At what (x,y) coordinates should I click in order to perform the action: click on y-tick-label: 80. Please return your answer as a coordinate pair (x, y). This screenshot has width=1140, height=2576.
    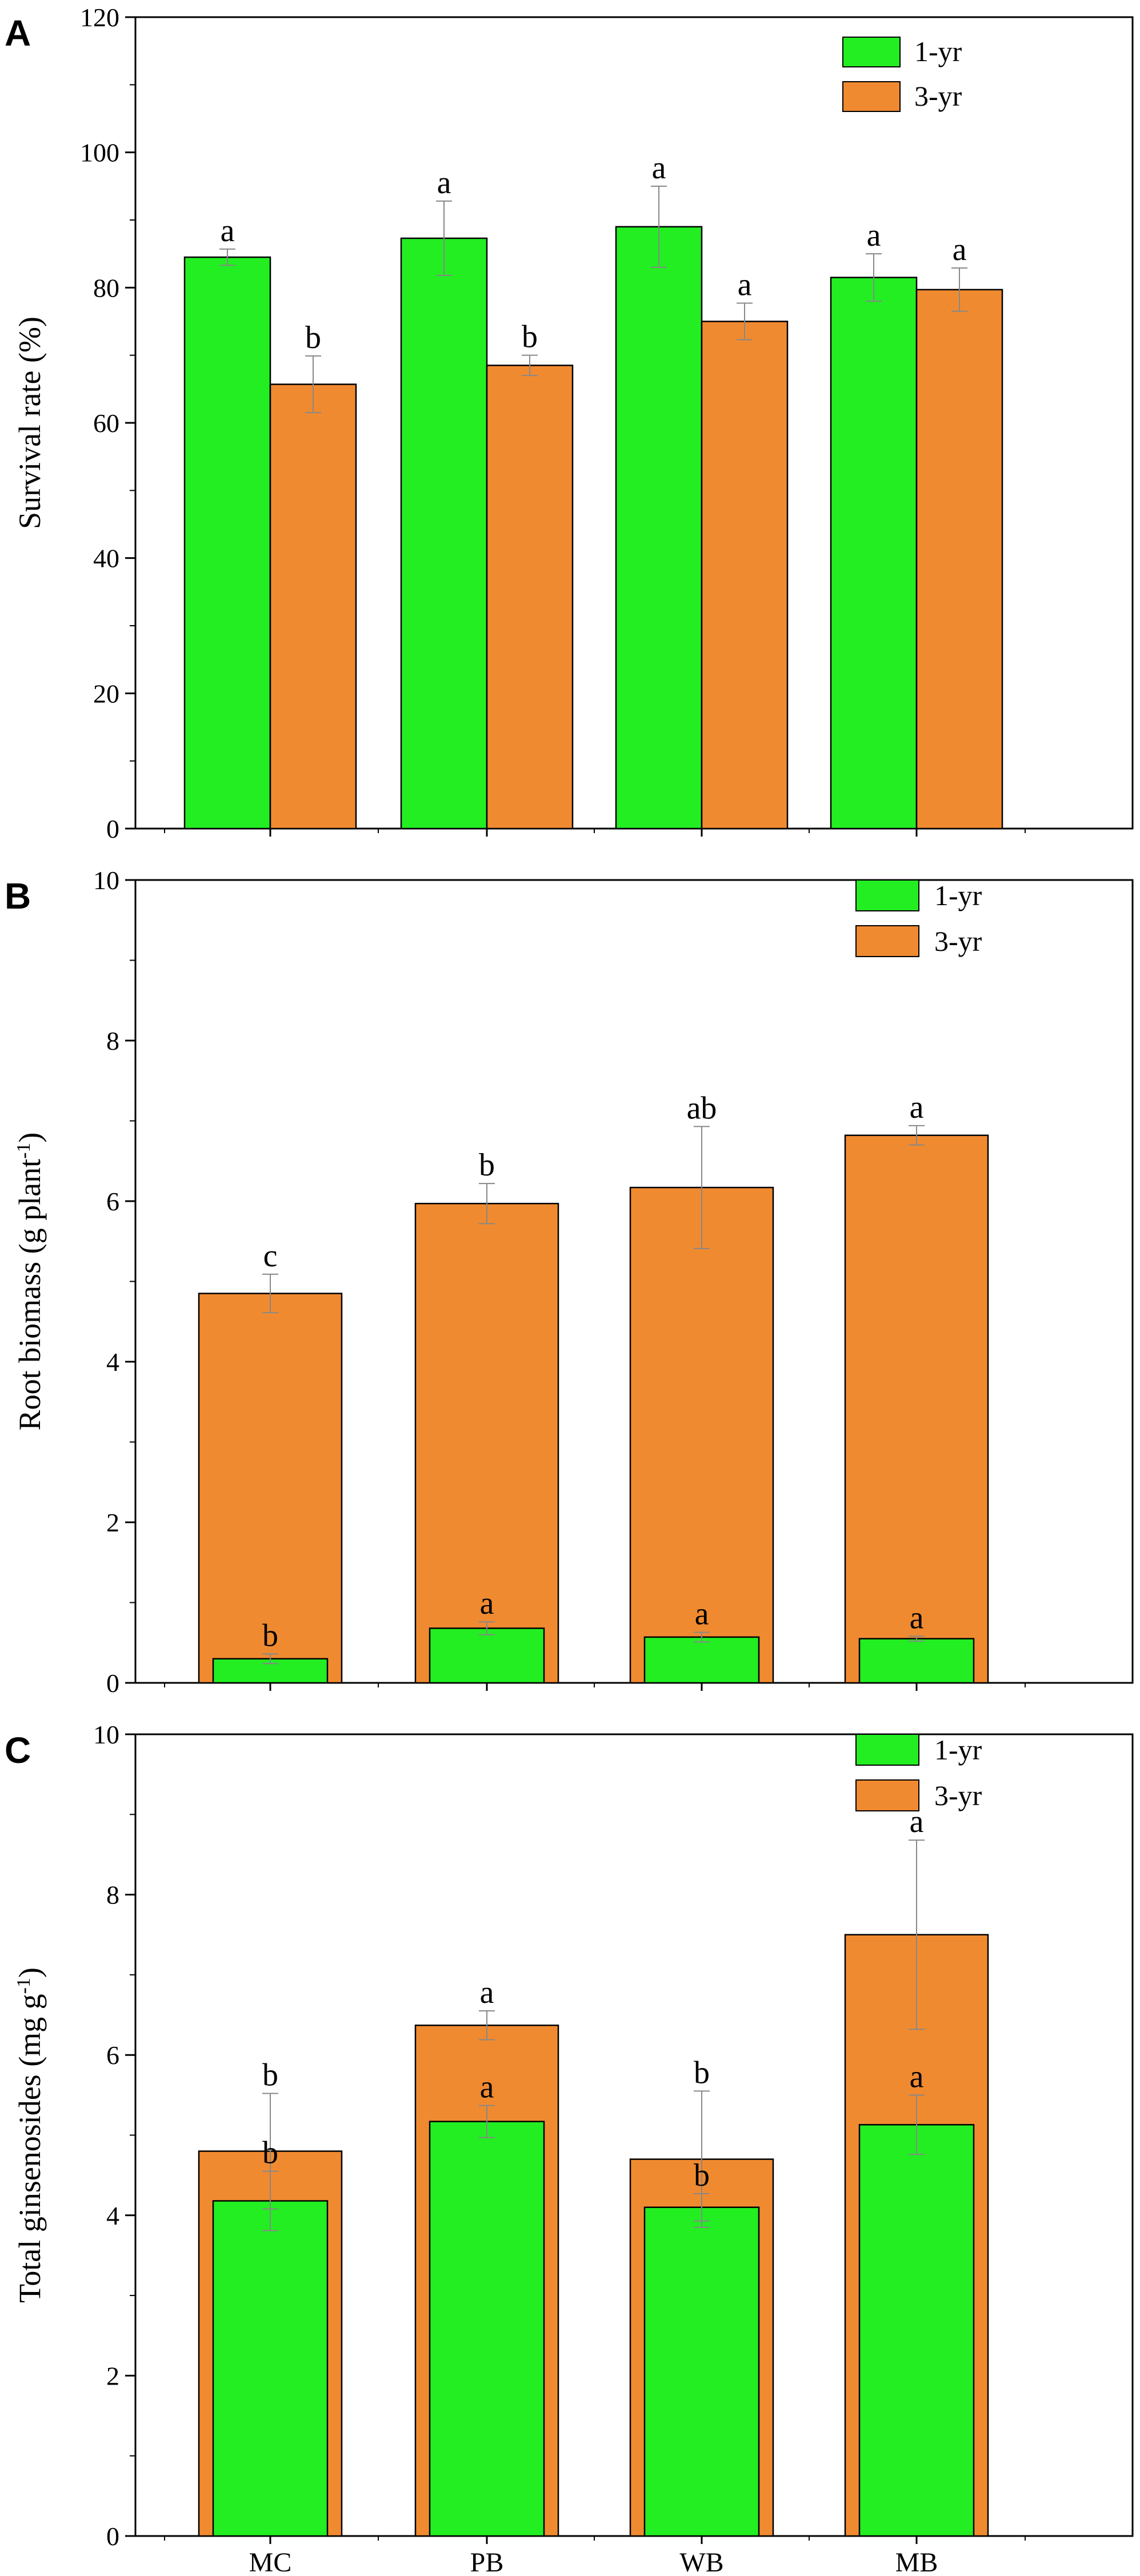
    Looking at the image, I should click on (106, 287).